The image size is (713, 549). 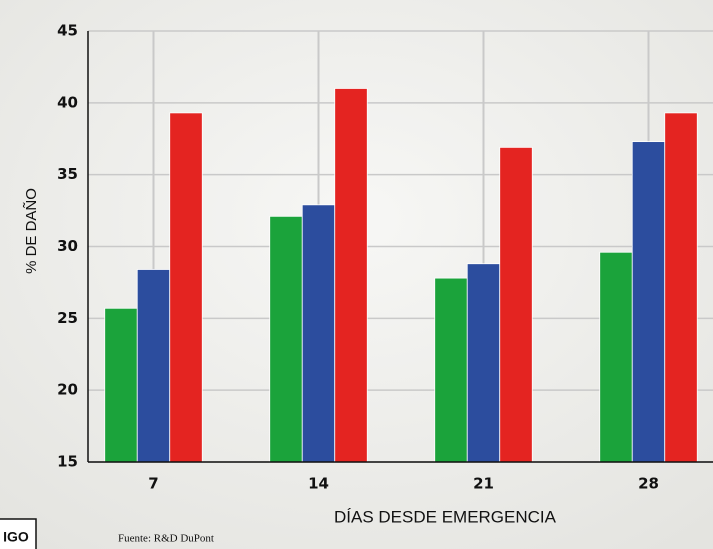 I want to click on badge-box, so click(x=18, y=533).